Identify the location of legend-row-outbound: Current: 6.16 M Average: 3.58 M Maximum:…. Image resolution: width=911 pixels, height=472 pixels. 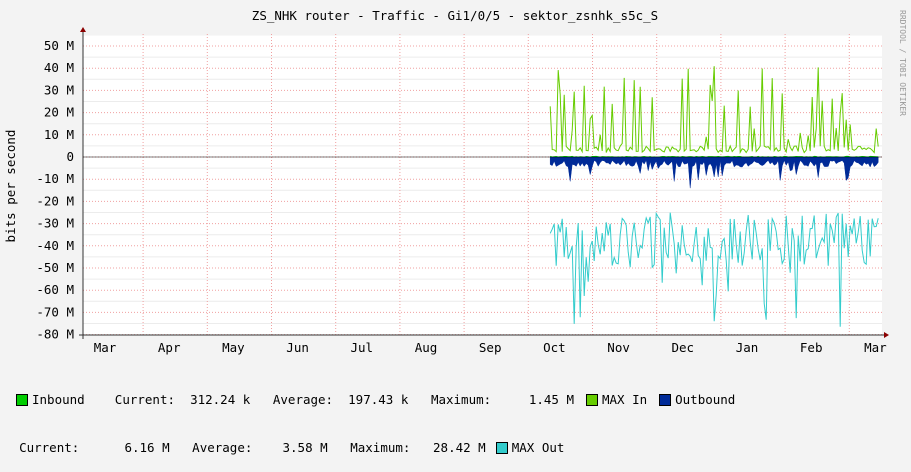
(369, 448).